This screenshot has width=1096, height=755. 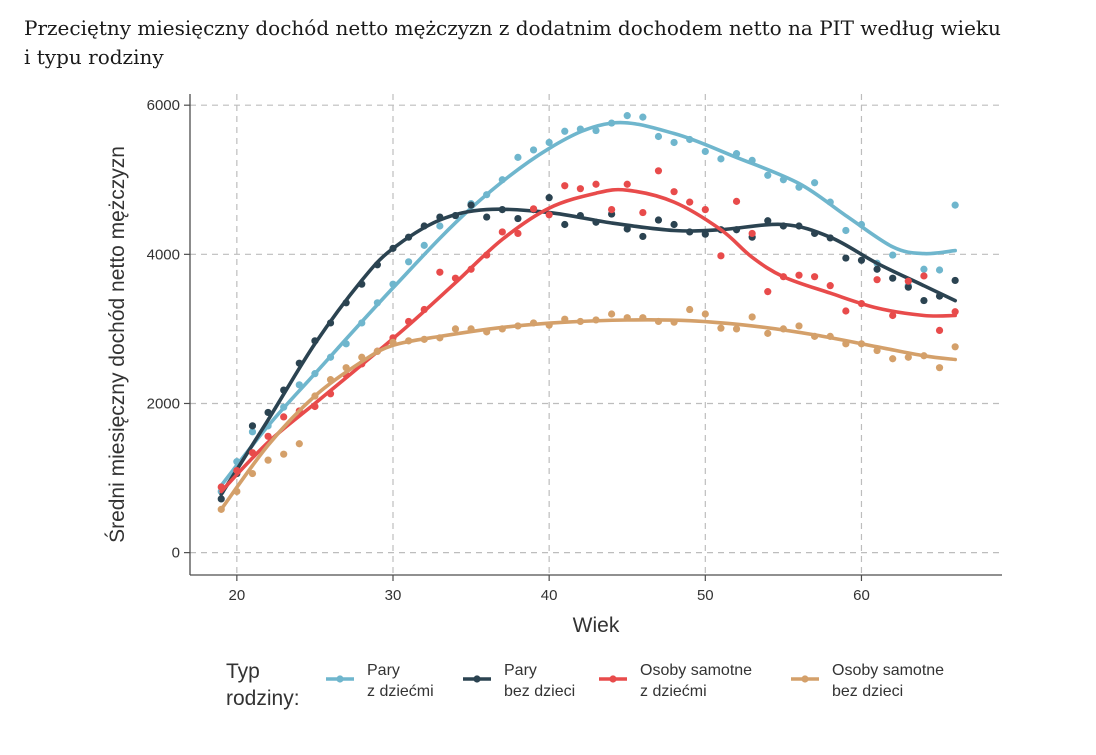 I want to click on chart-title-line-2: i typu rodziny, so click(x=94, y=57).